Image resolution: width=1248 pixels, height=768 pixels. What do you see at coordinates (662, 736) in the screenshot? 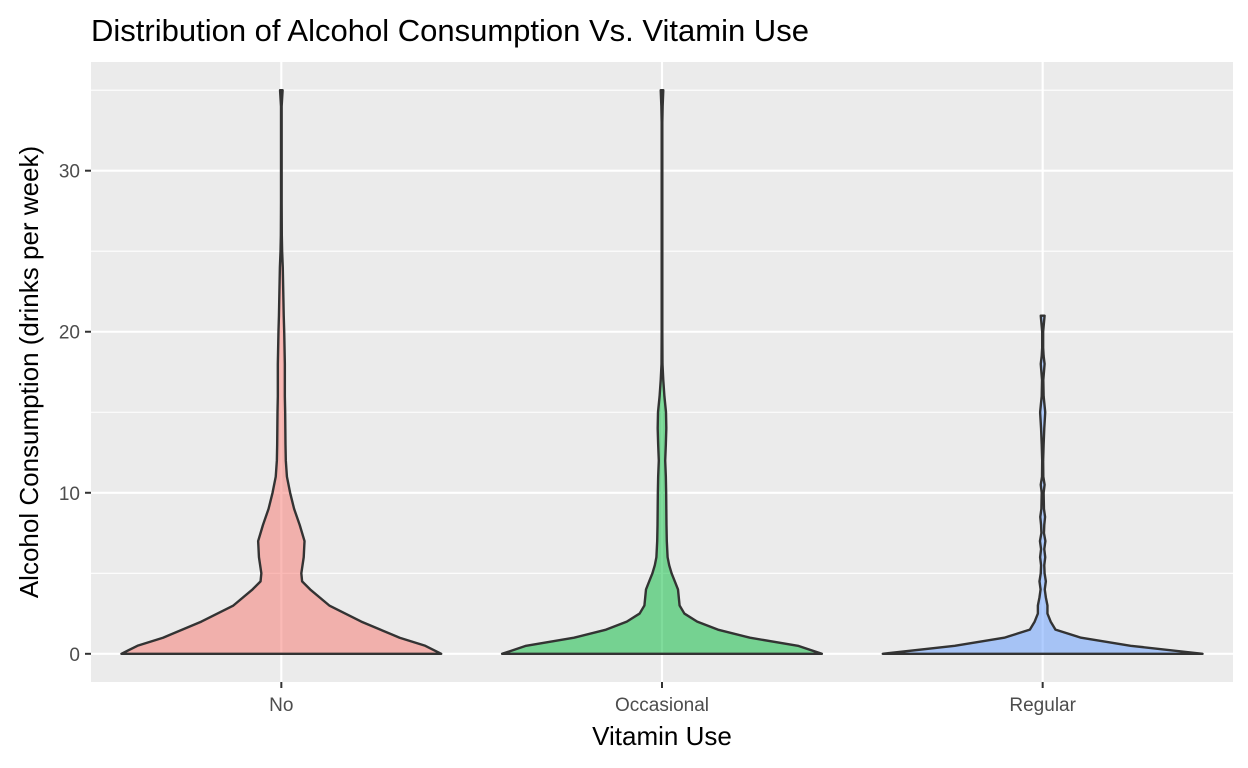
I see `x-axis-title: Vitamin Use` at bounding box center [662, 736].